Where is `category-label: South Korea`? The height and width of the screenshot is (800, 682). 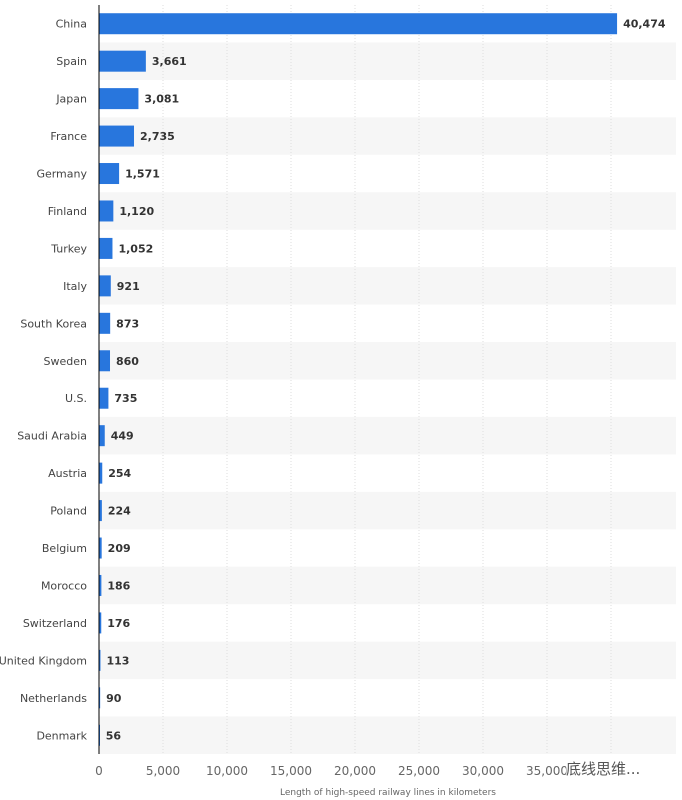 category-label: South Korea is located at coordinates (53, 323).